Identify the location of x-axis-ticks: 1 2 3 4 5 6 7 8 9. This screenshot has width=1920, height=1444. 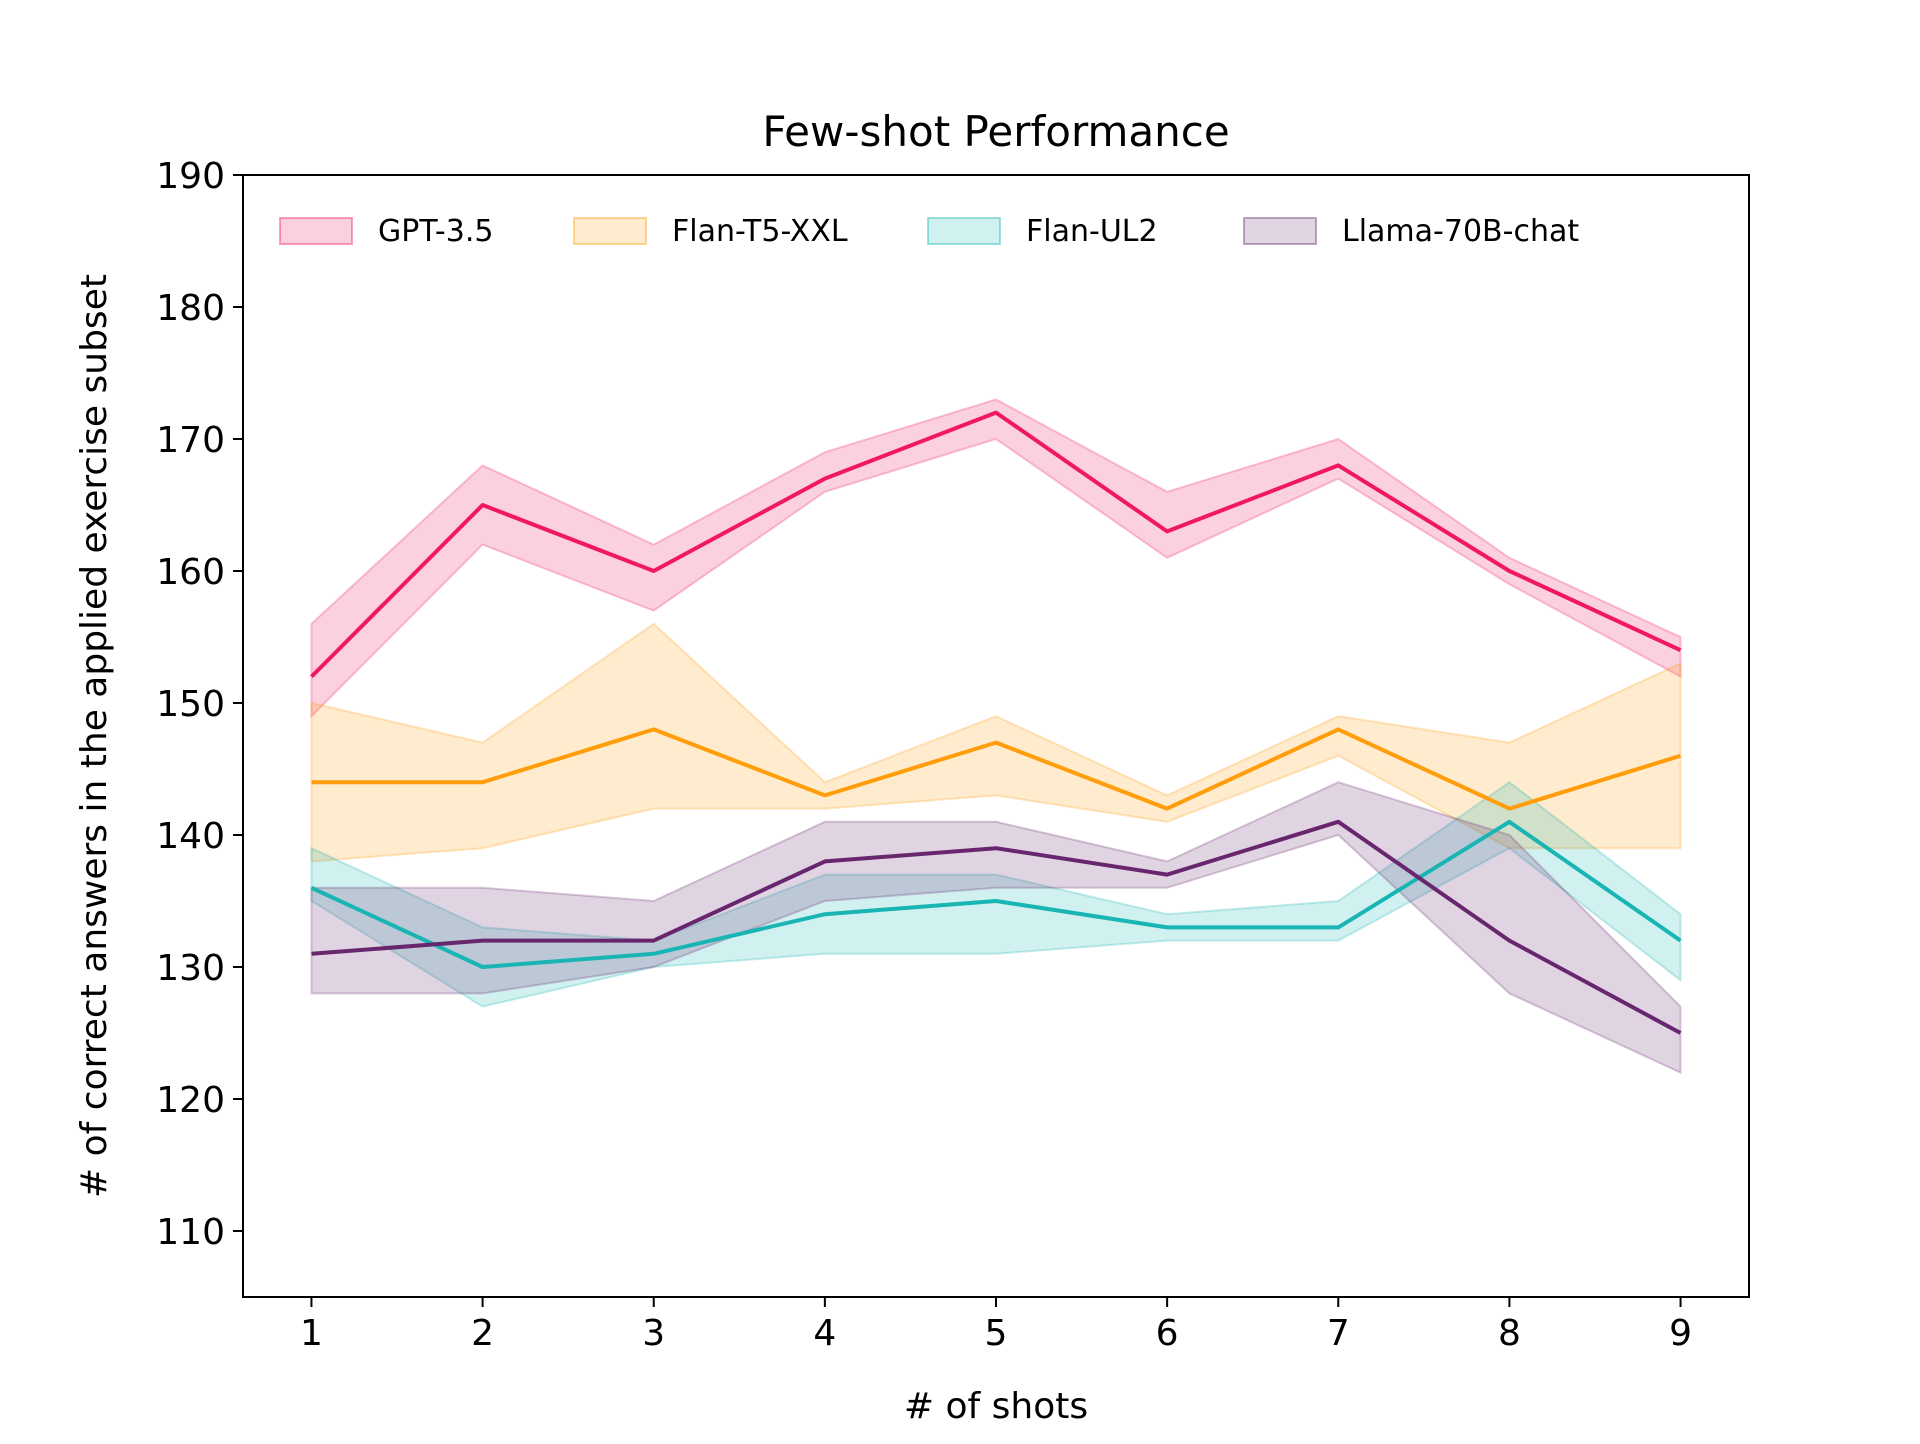
(996, 1325).